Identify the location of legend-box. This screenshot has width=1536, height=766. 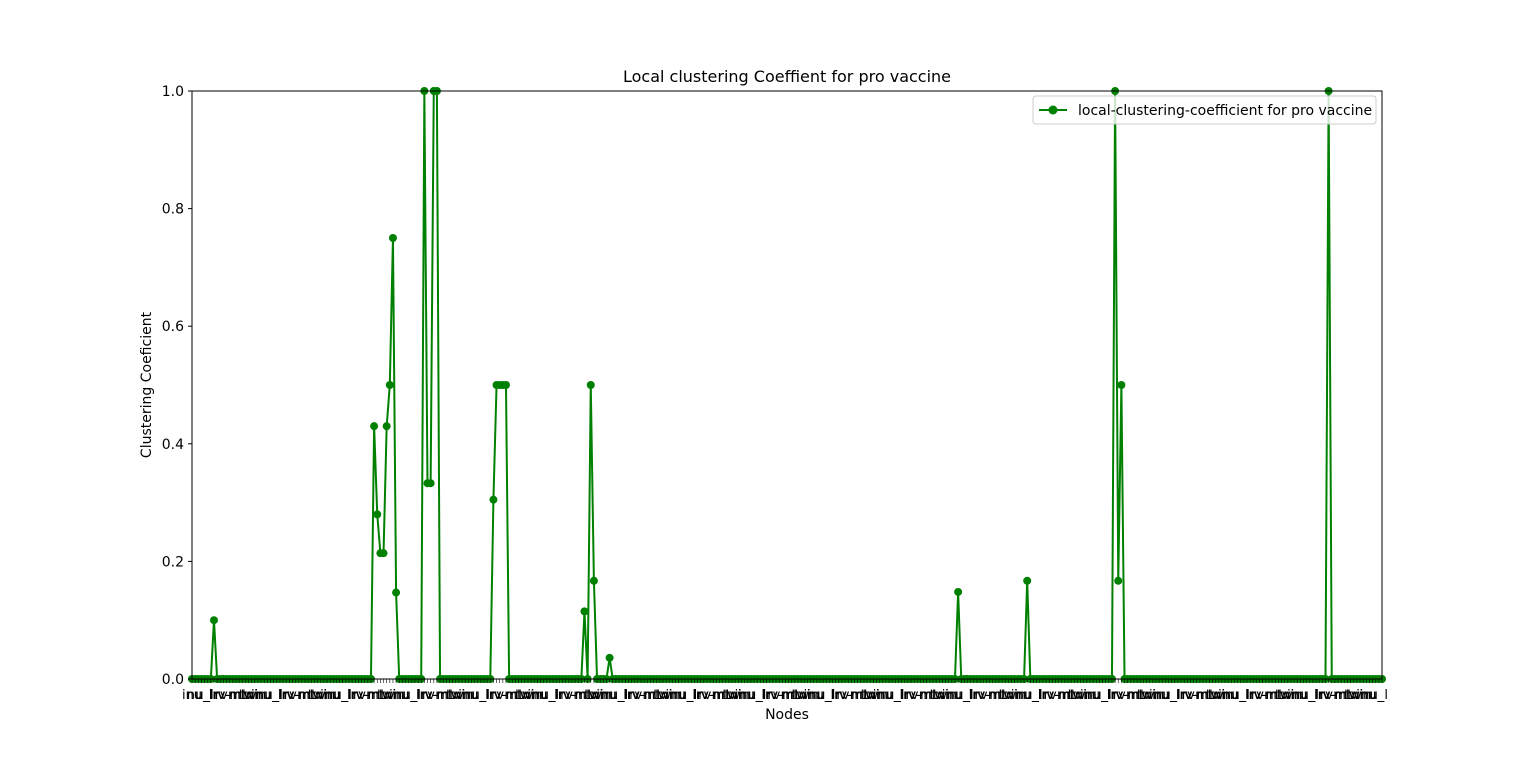
(1204, 110).